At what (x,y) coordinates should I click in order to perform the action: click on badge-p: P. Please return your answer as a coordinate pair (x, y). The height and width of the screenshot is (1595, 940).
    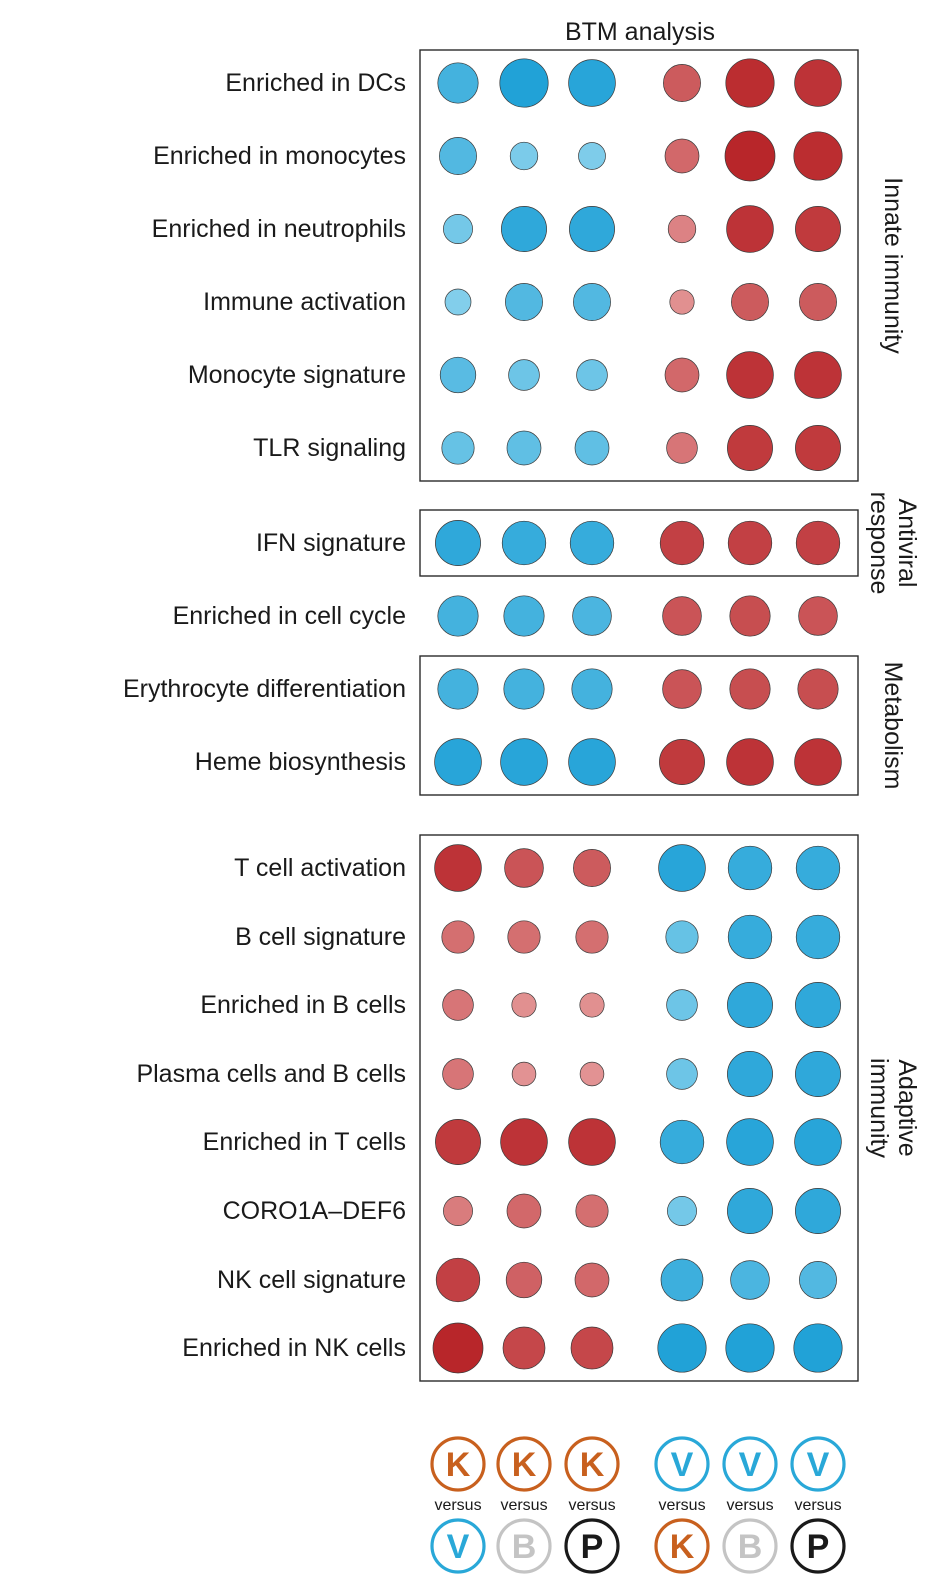
    Looking at the image, I should click on (592, 1546).